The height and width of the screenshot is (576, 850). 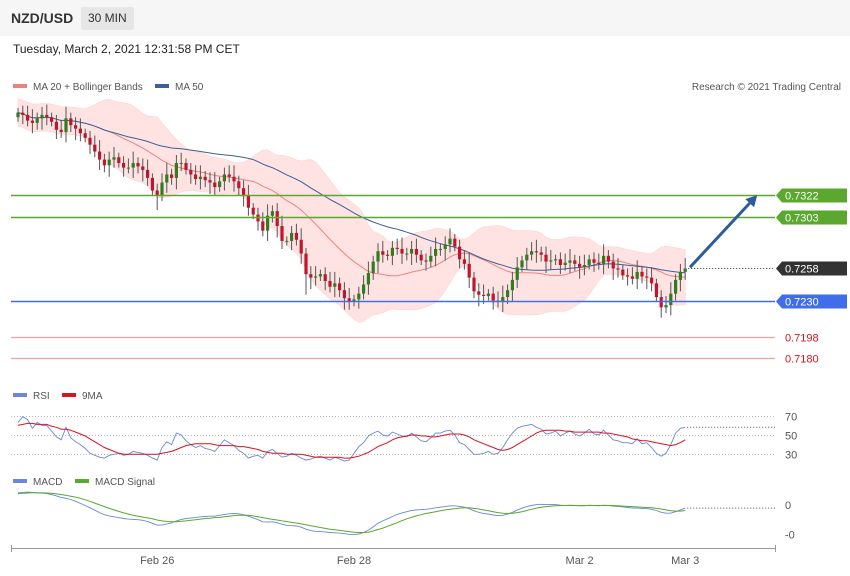 I want to click on level-tag-0.7258, so click(x=811, y=268).